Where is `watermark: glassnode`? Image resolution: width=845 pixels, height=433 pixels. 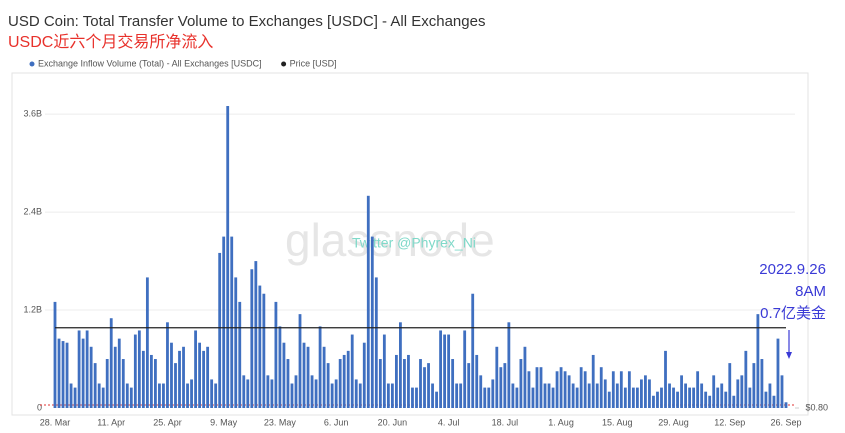 watermark: glassnode is located at coordinates (390, 240).